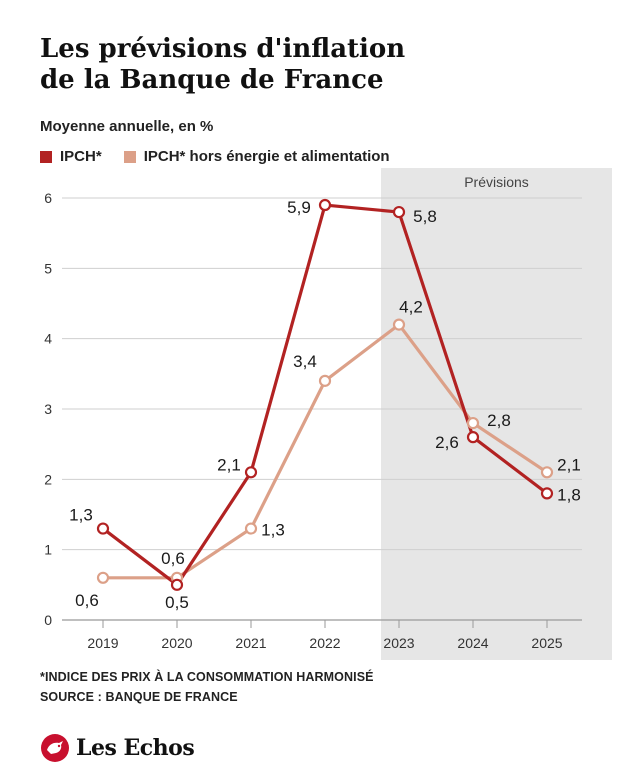 The image size is (620, 775). I want to click on data-label-0-2019: 1,3, so click(81, 515).